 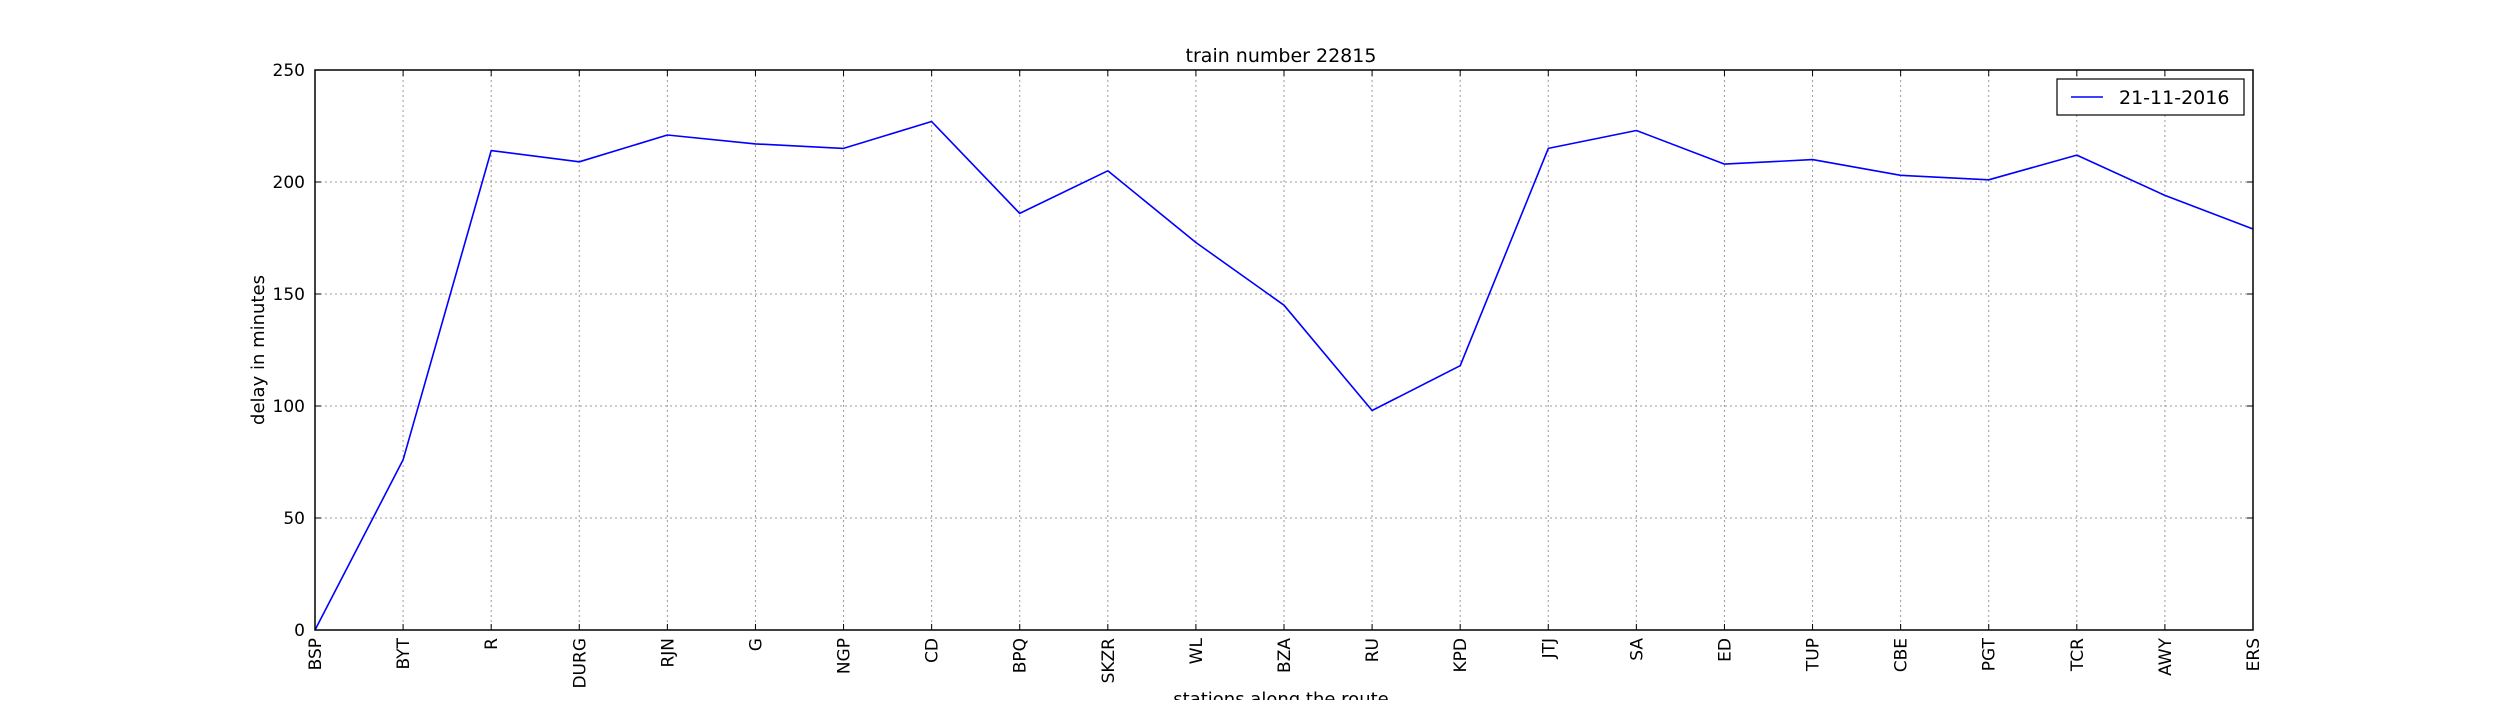 I want to click on y-tick-label: 250, so click(x=289, y=71).